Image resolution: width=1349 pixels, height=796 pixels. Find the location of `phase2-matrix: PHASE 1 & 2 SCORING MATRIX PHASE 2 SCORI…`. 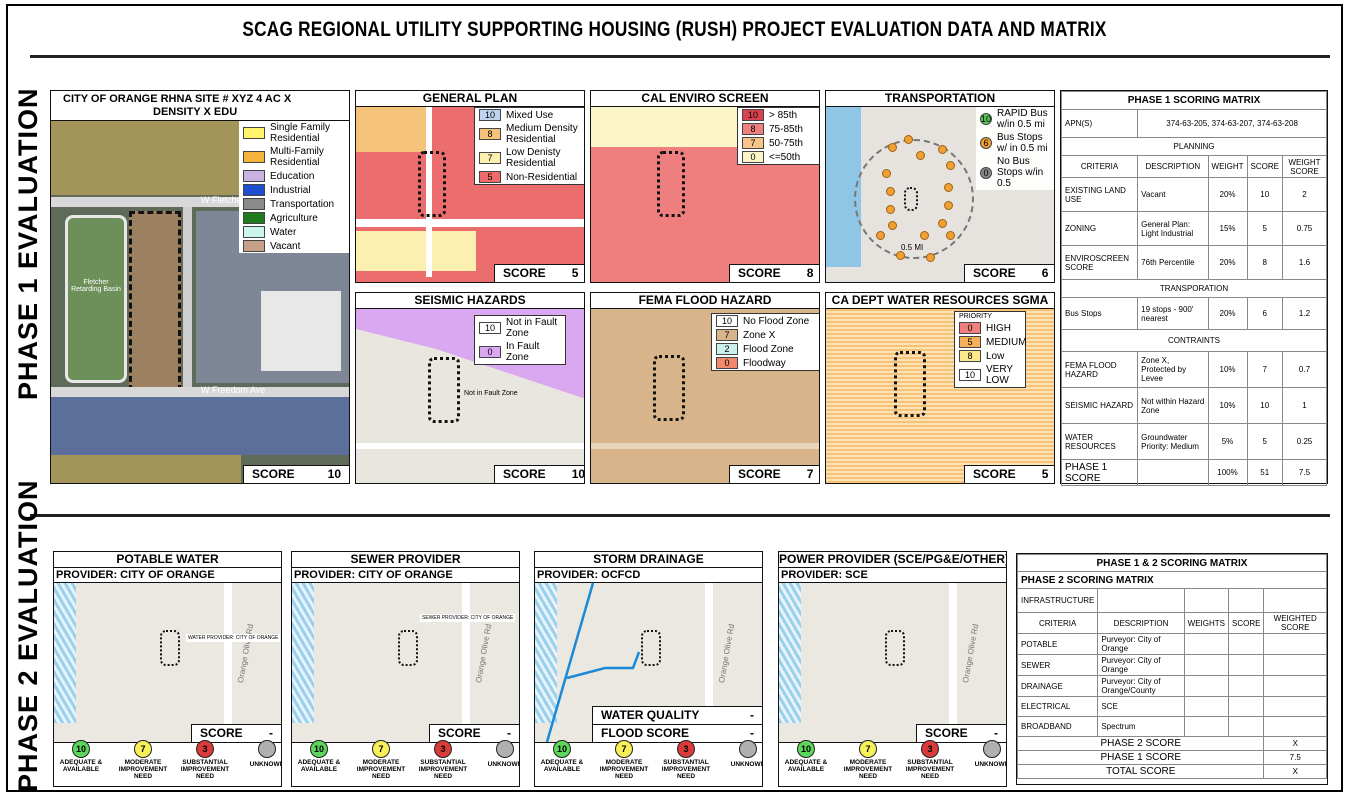

phase2-matrix: PHASE 1 & 2 SCORING MATRIX PHASE 2 SCORI… is located at coordinates (1172, 669).